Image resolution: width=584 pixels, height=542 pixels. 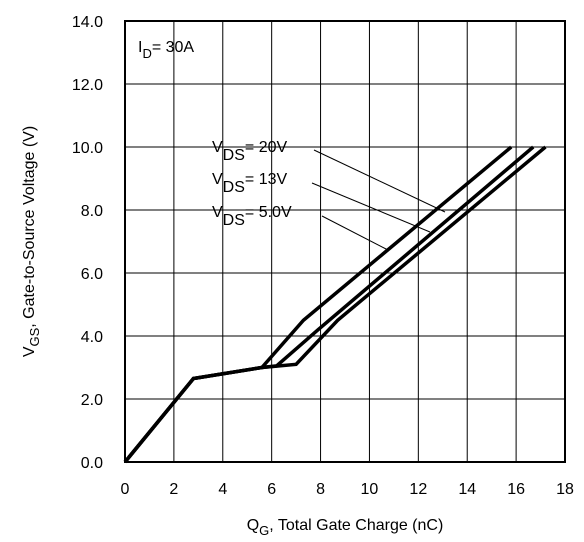 I want to click on annotation-leaders, so click(x=378, y=200).